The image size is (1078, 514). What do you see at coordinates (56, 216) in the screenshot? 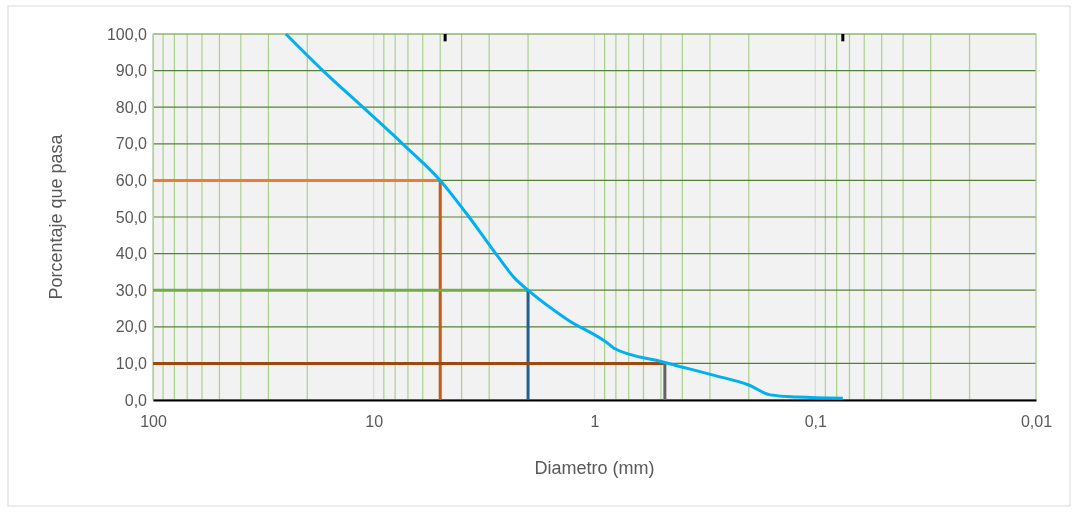
I see `y-axis-title: Porcentaje que pasa` at bounding box center [56, 216].